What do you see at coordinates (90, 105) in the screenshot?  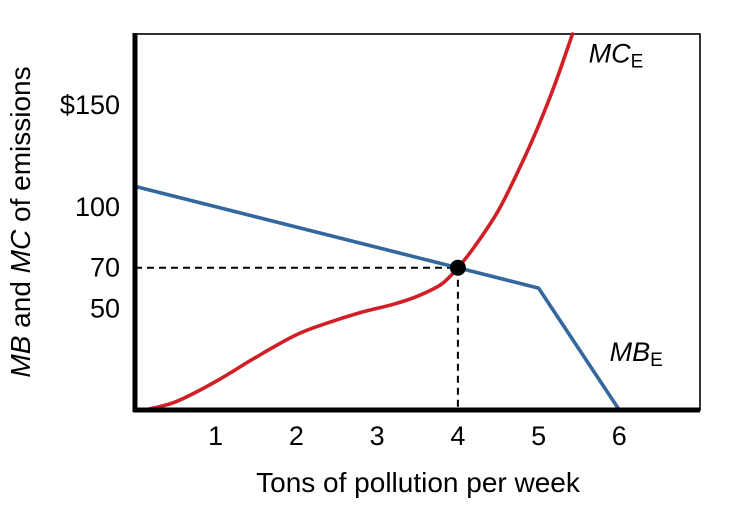 I see `y-tick-label-150: $150` at bounding box center [90, 105].